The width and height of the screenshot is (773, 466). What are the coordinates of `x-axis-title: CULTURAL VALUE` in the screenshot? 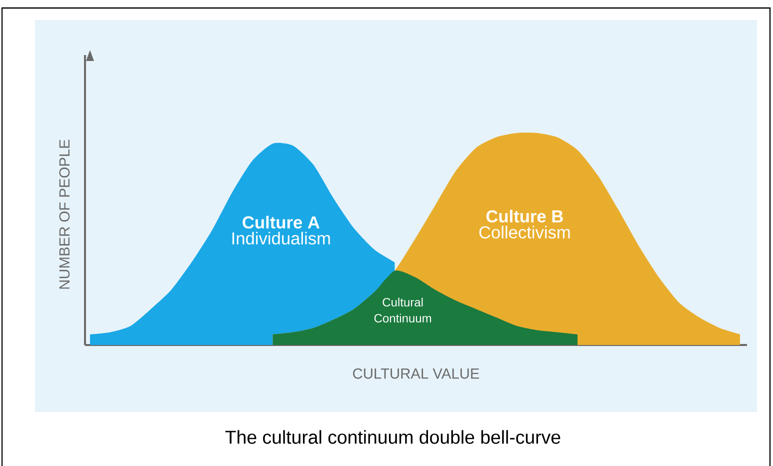 It's located at (416, 373).